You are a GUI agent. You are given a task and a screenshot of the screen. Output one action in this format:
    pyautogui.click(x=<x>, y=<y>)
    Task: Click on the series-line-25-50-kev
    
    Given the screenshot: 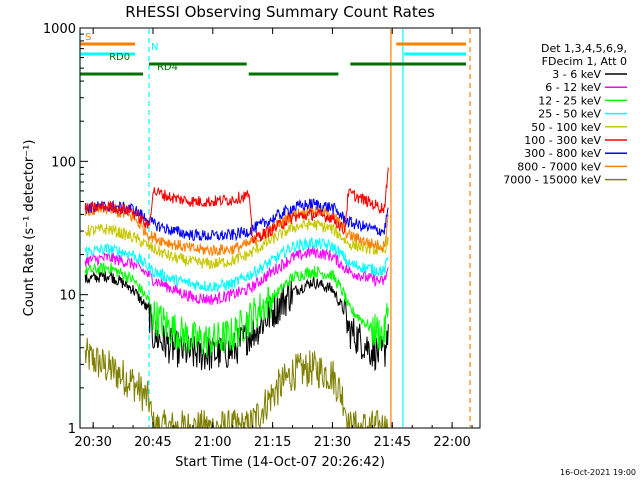 What is the action you would take?
    pyautogui.click(x=236, y=264)
    